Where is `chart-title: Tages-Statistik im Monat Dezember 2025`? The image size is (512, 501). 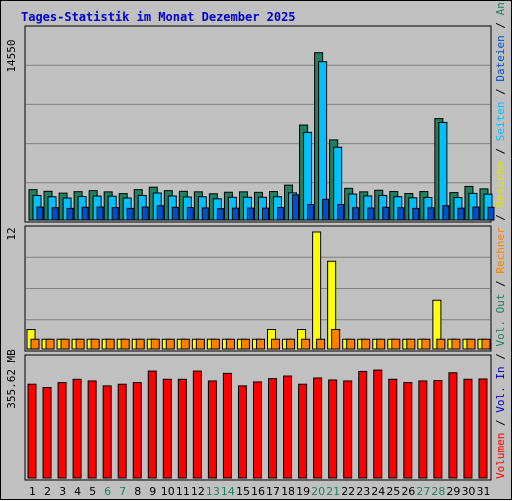 chart-title: Tages-Statistik im Monat Dezember 2025 is located at coordinates (158, 17).